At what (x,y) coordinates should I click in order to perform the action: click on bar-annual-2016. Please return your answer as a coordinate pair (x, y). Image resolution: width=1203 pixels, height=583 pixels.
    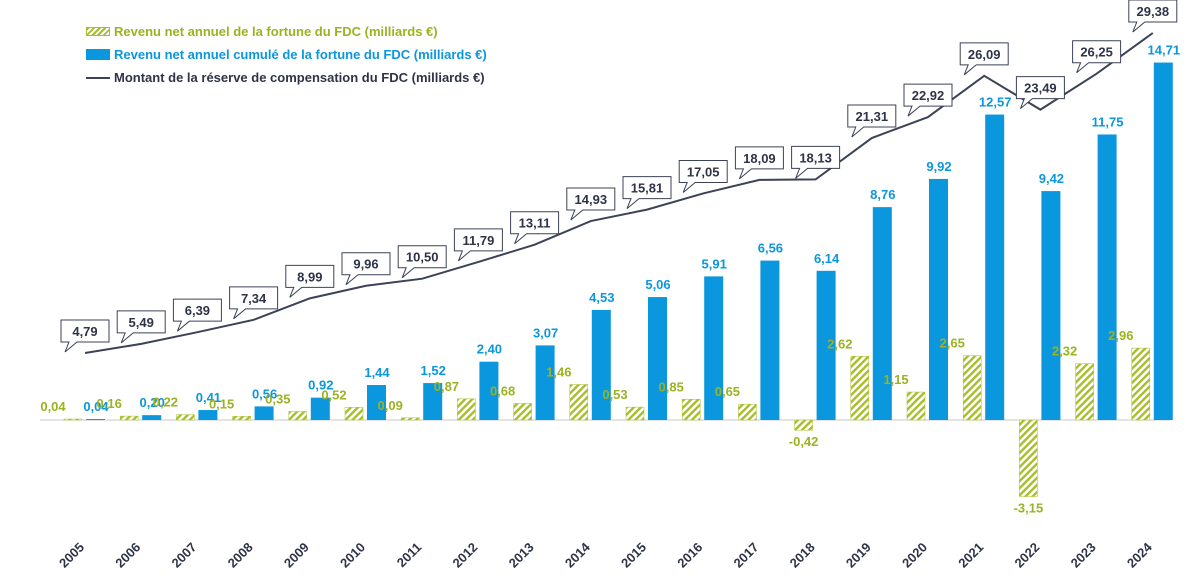
    Looking at the image, I should click on (691, 410).